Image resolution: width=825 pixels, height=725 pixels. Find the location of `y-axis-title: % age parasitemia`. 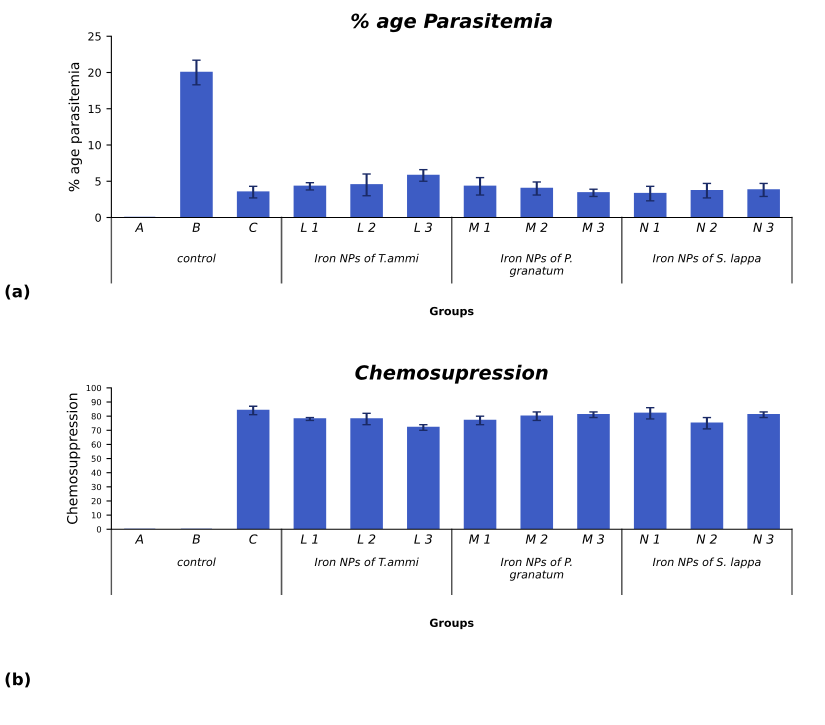

y-axis-title: % age parasitemia is located at coordinates (75, 127).